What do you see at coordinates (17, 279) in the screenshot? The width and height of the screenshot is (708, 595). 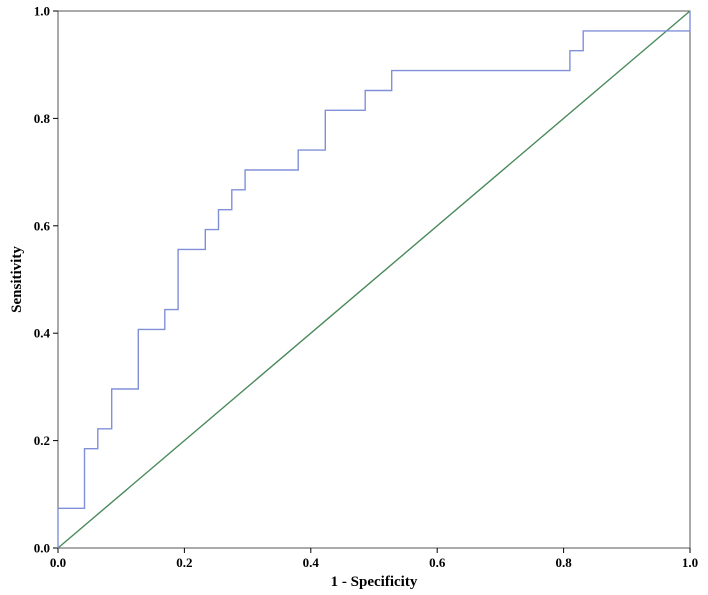 I see `y-axis-title: Sensitivity` at bounding box center [17, 279].